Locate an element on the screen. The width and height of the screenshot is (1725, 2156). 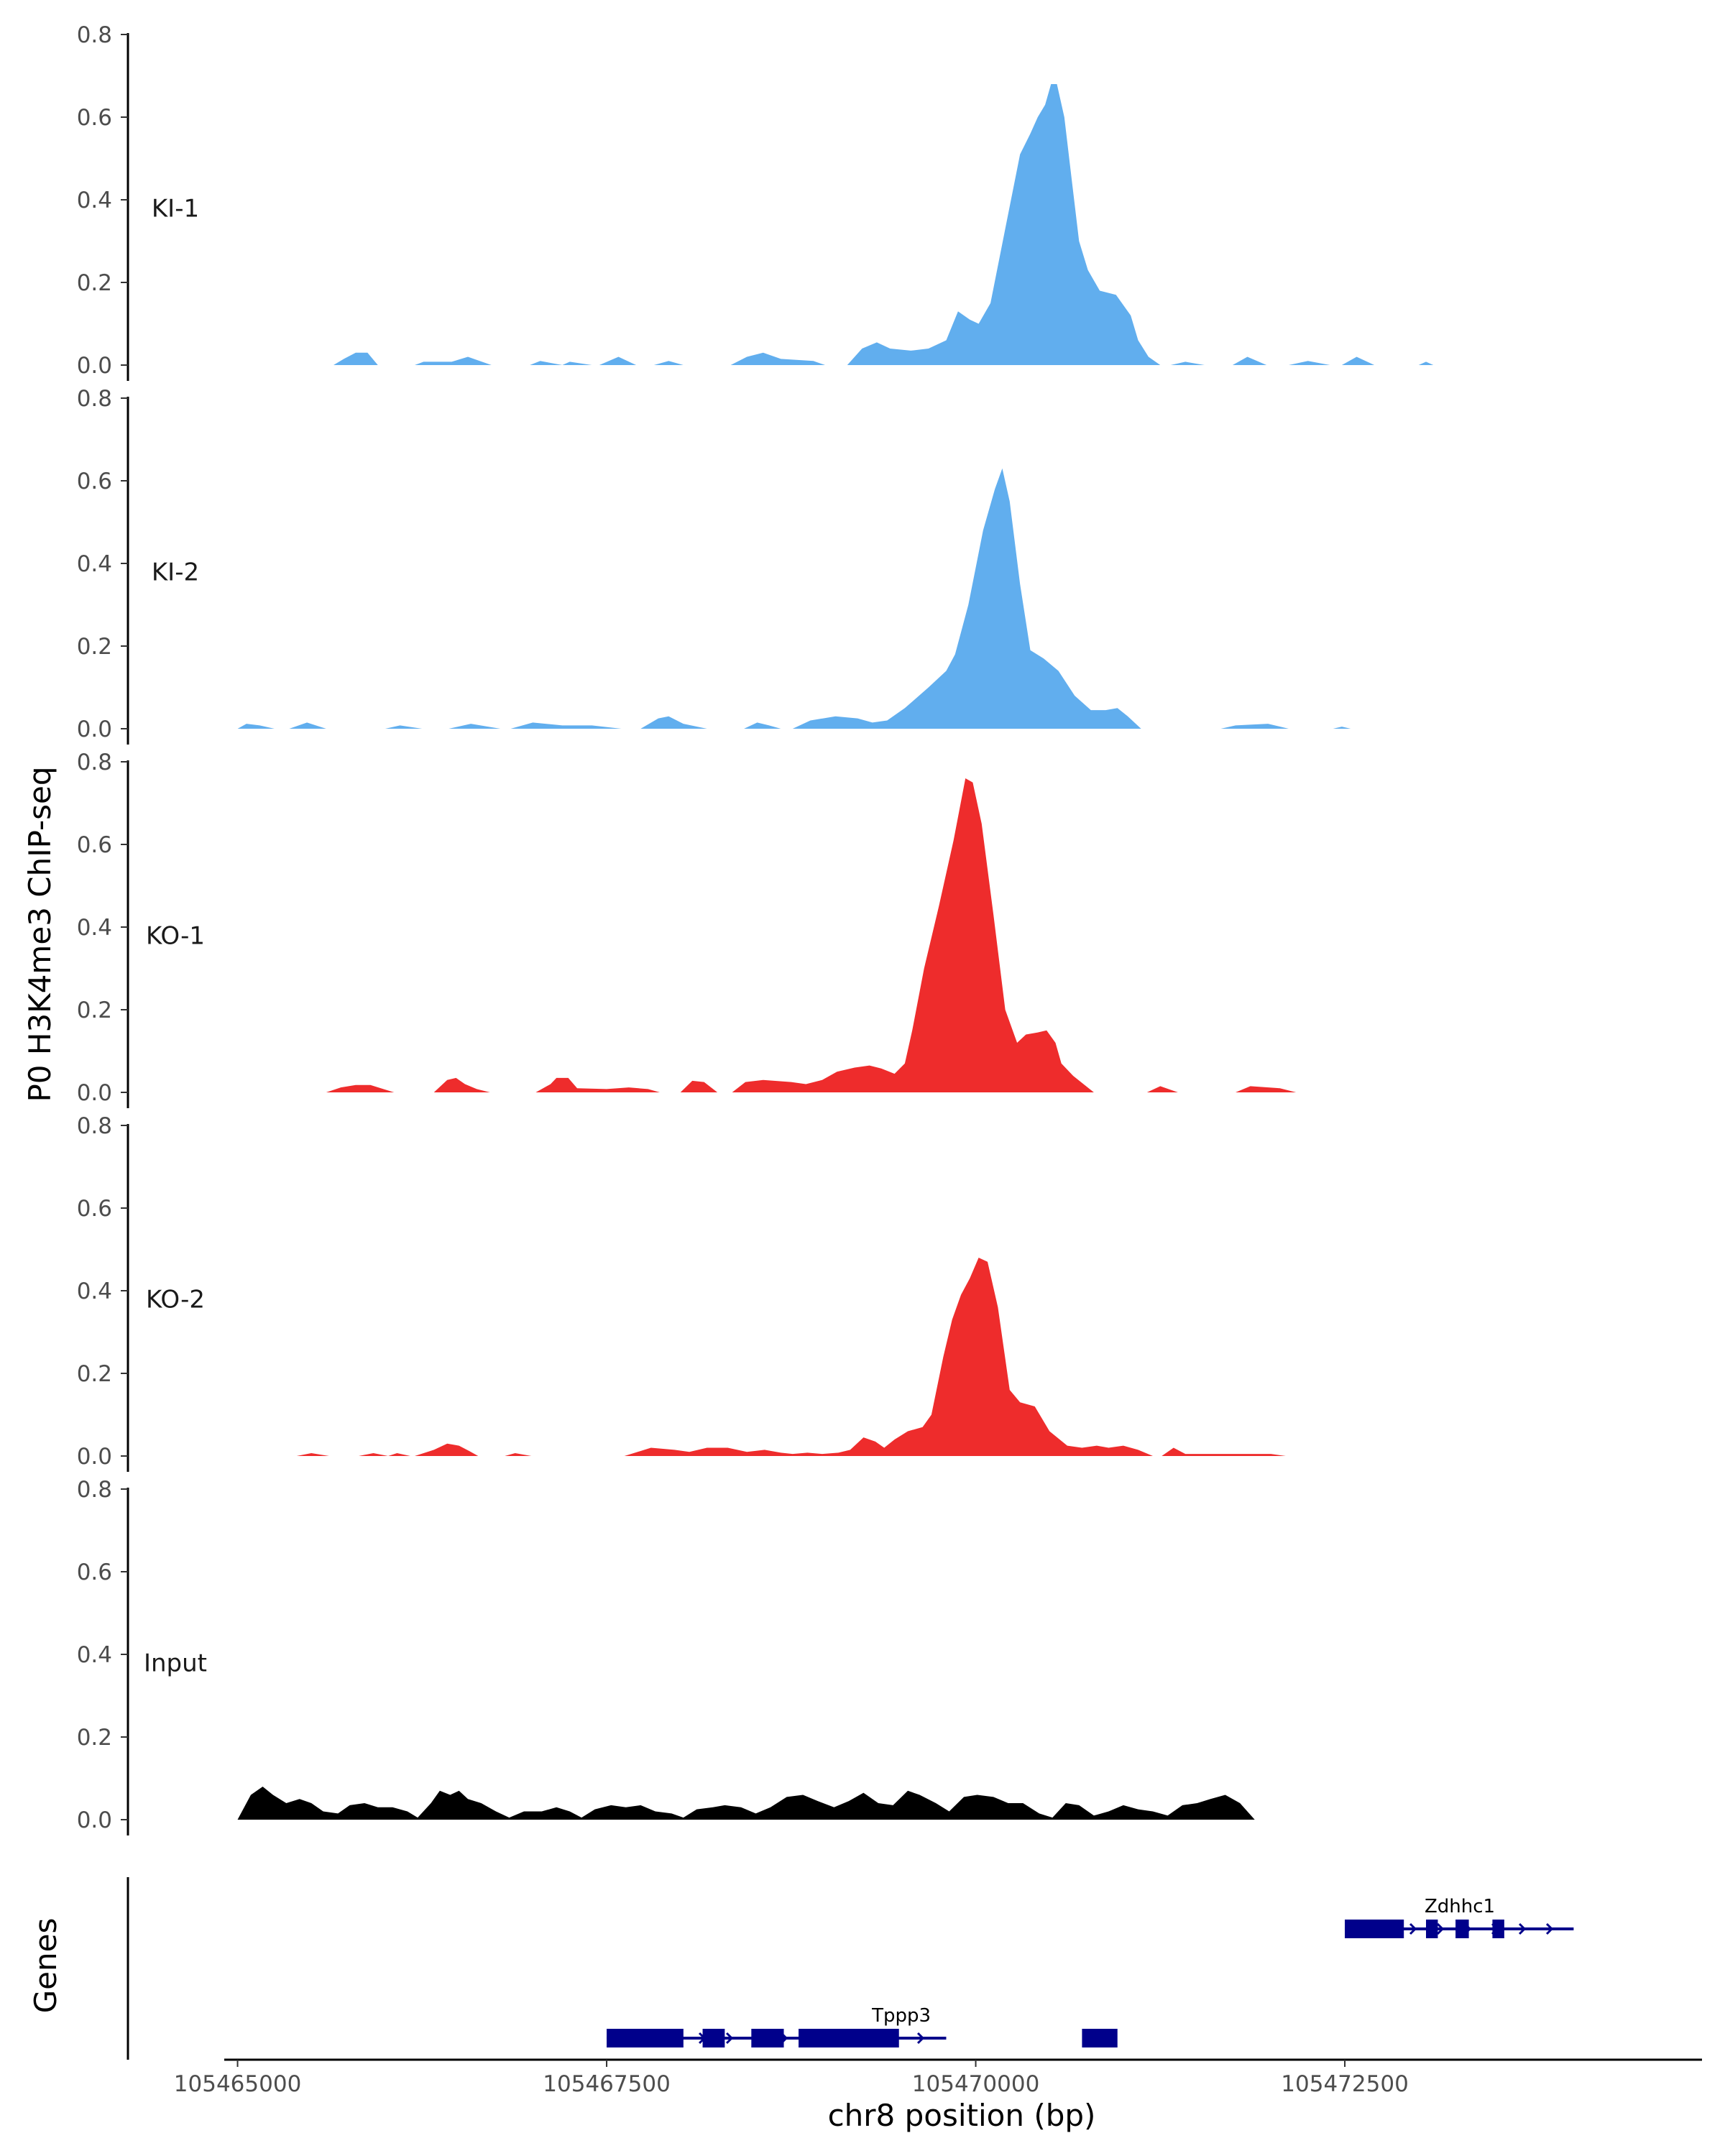
track-ki-1: 0.0 0.2 0.4 0.6 0.8 KI-1 is located at coordinates (755, 201).